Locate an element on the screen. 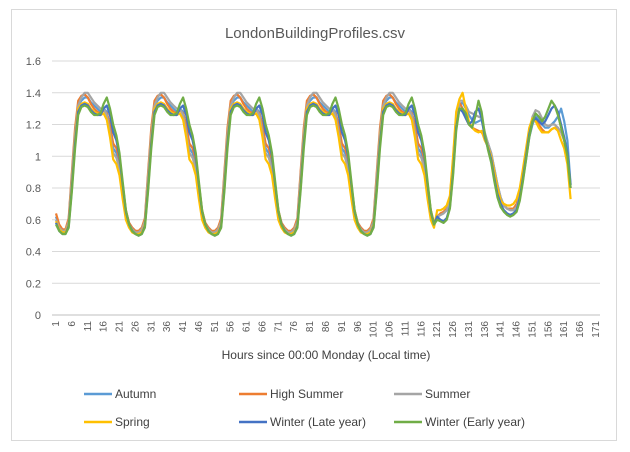  x-tick-label: 111 is located at coordinates (405, 329).